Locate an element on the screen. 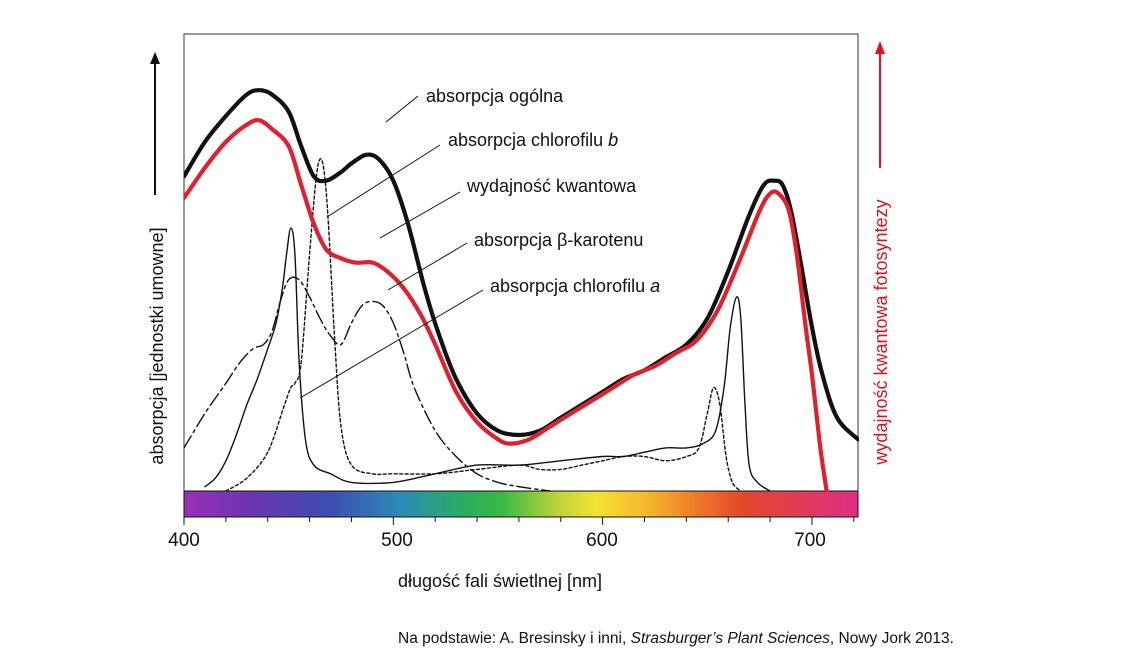  right-axis-label: wydajność kwantowa fotosyntezy is located at coordinates (881, 332).